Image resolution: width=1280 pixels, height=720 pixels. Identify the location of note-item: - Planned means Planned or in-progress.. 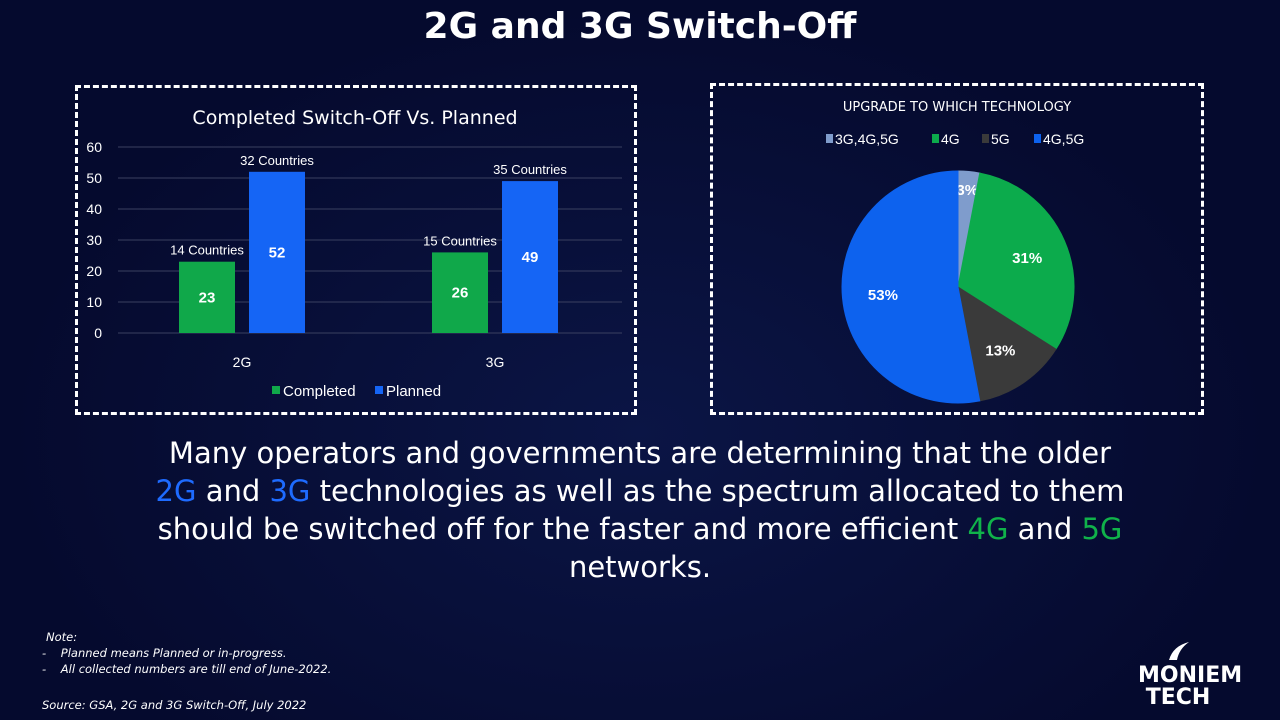
(164, 653).